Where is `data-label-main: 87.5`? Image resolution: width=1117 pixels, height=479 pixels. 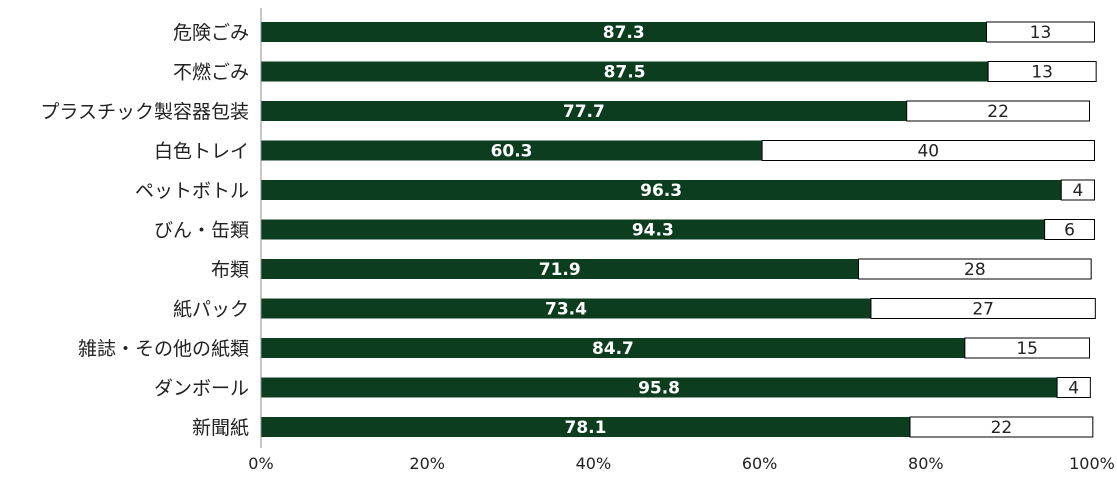
data-label-main: 87.5 is located at coordinates (625, 73).